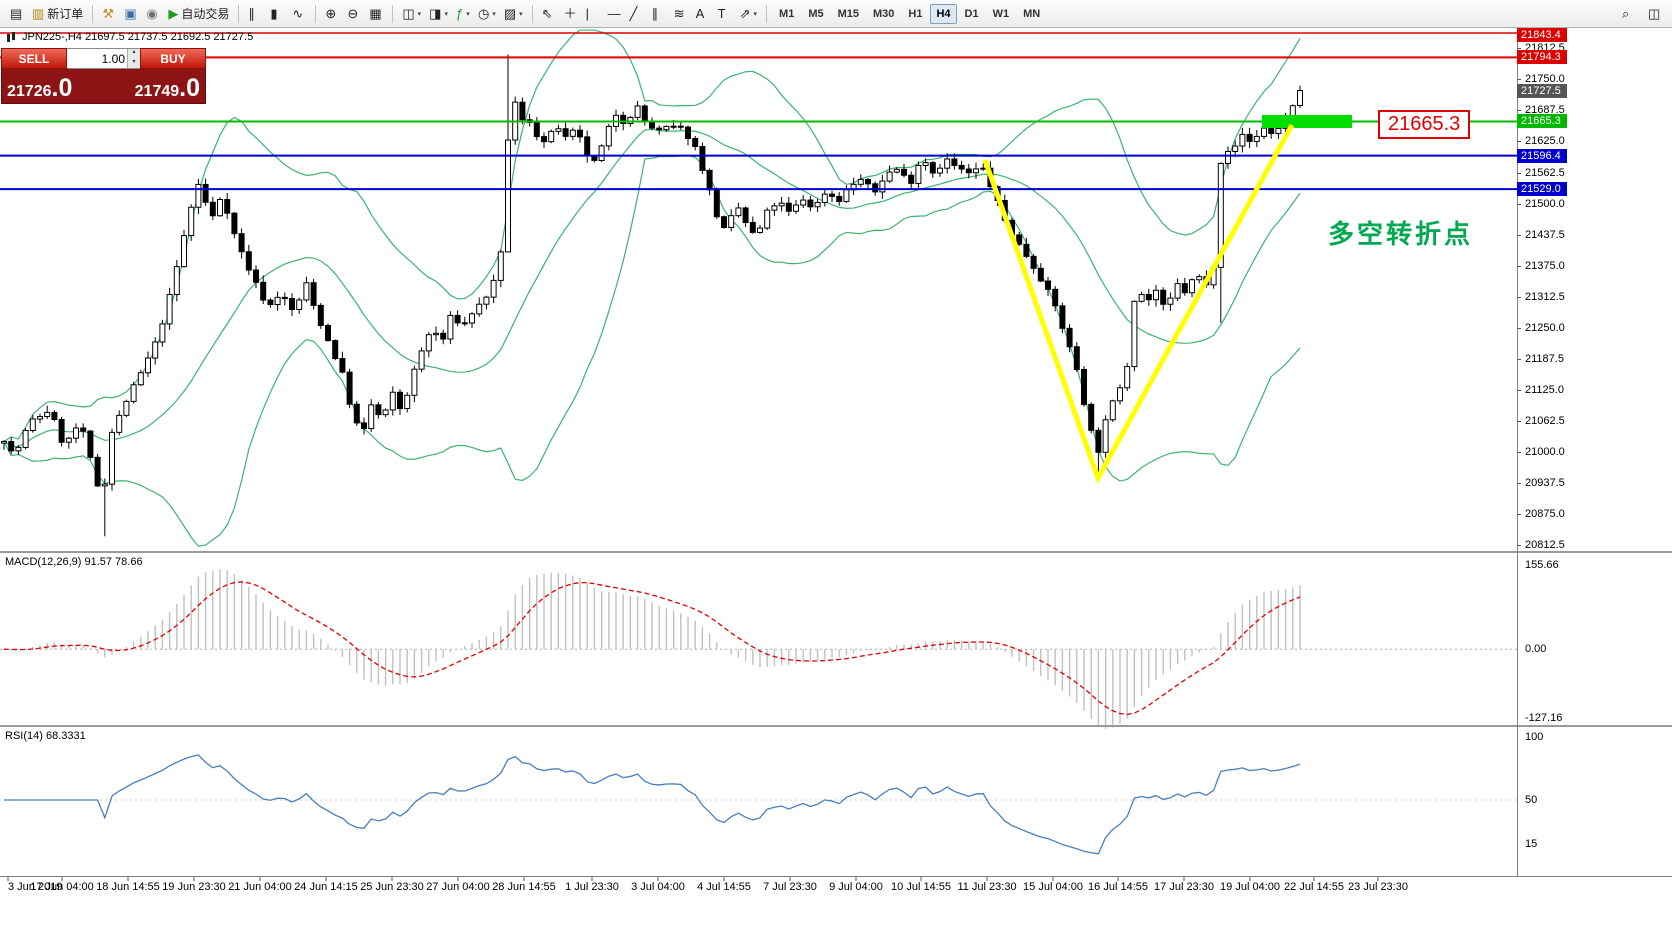 The height and width of the screenshot is (951, 1672). I want to click on timeframe-w1: W1, so click(1001, 14).